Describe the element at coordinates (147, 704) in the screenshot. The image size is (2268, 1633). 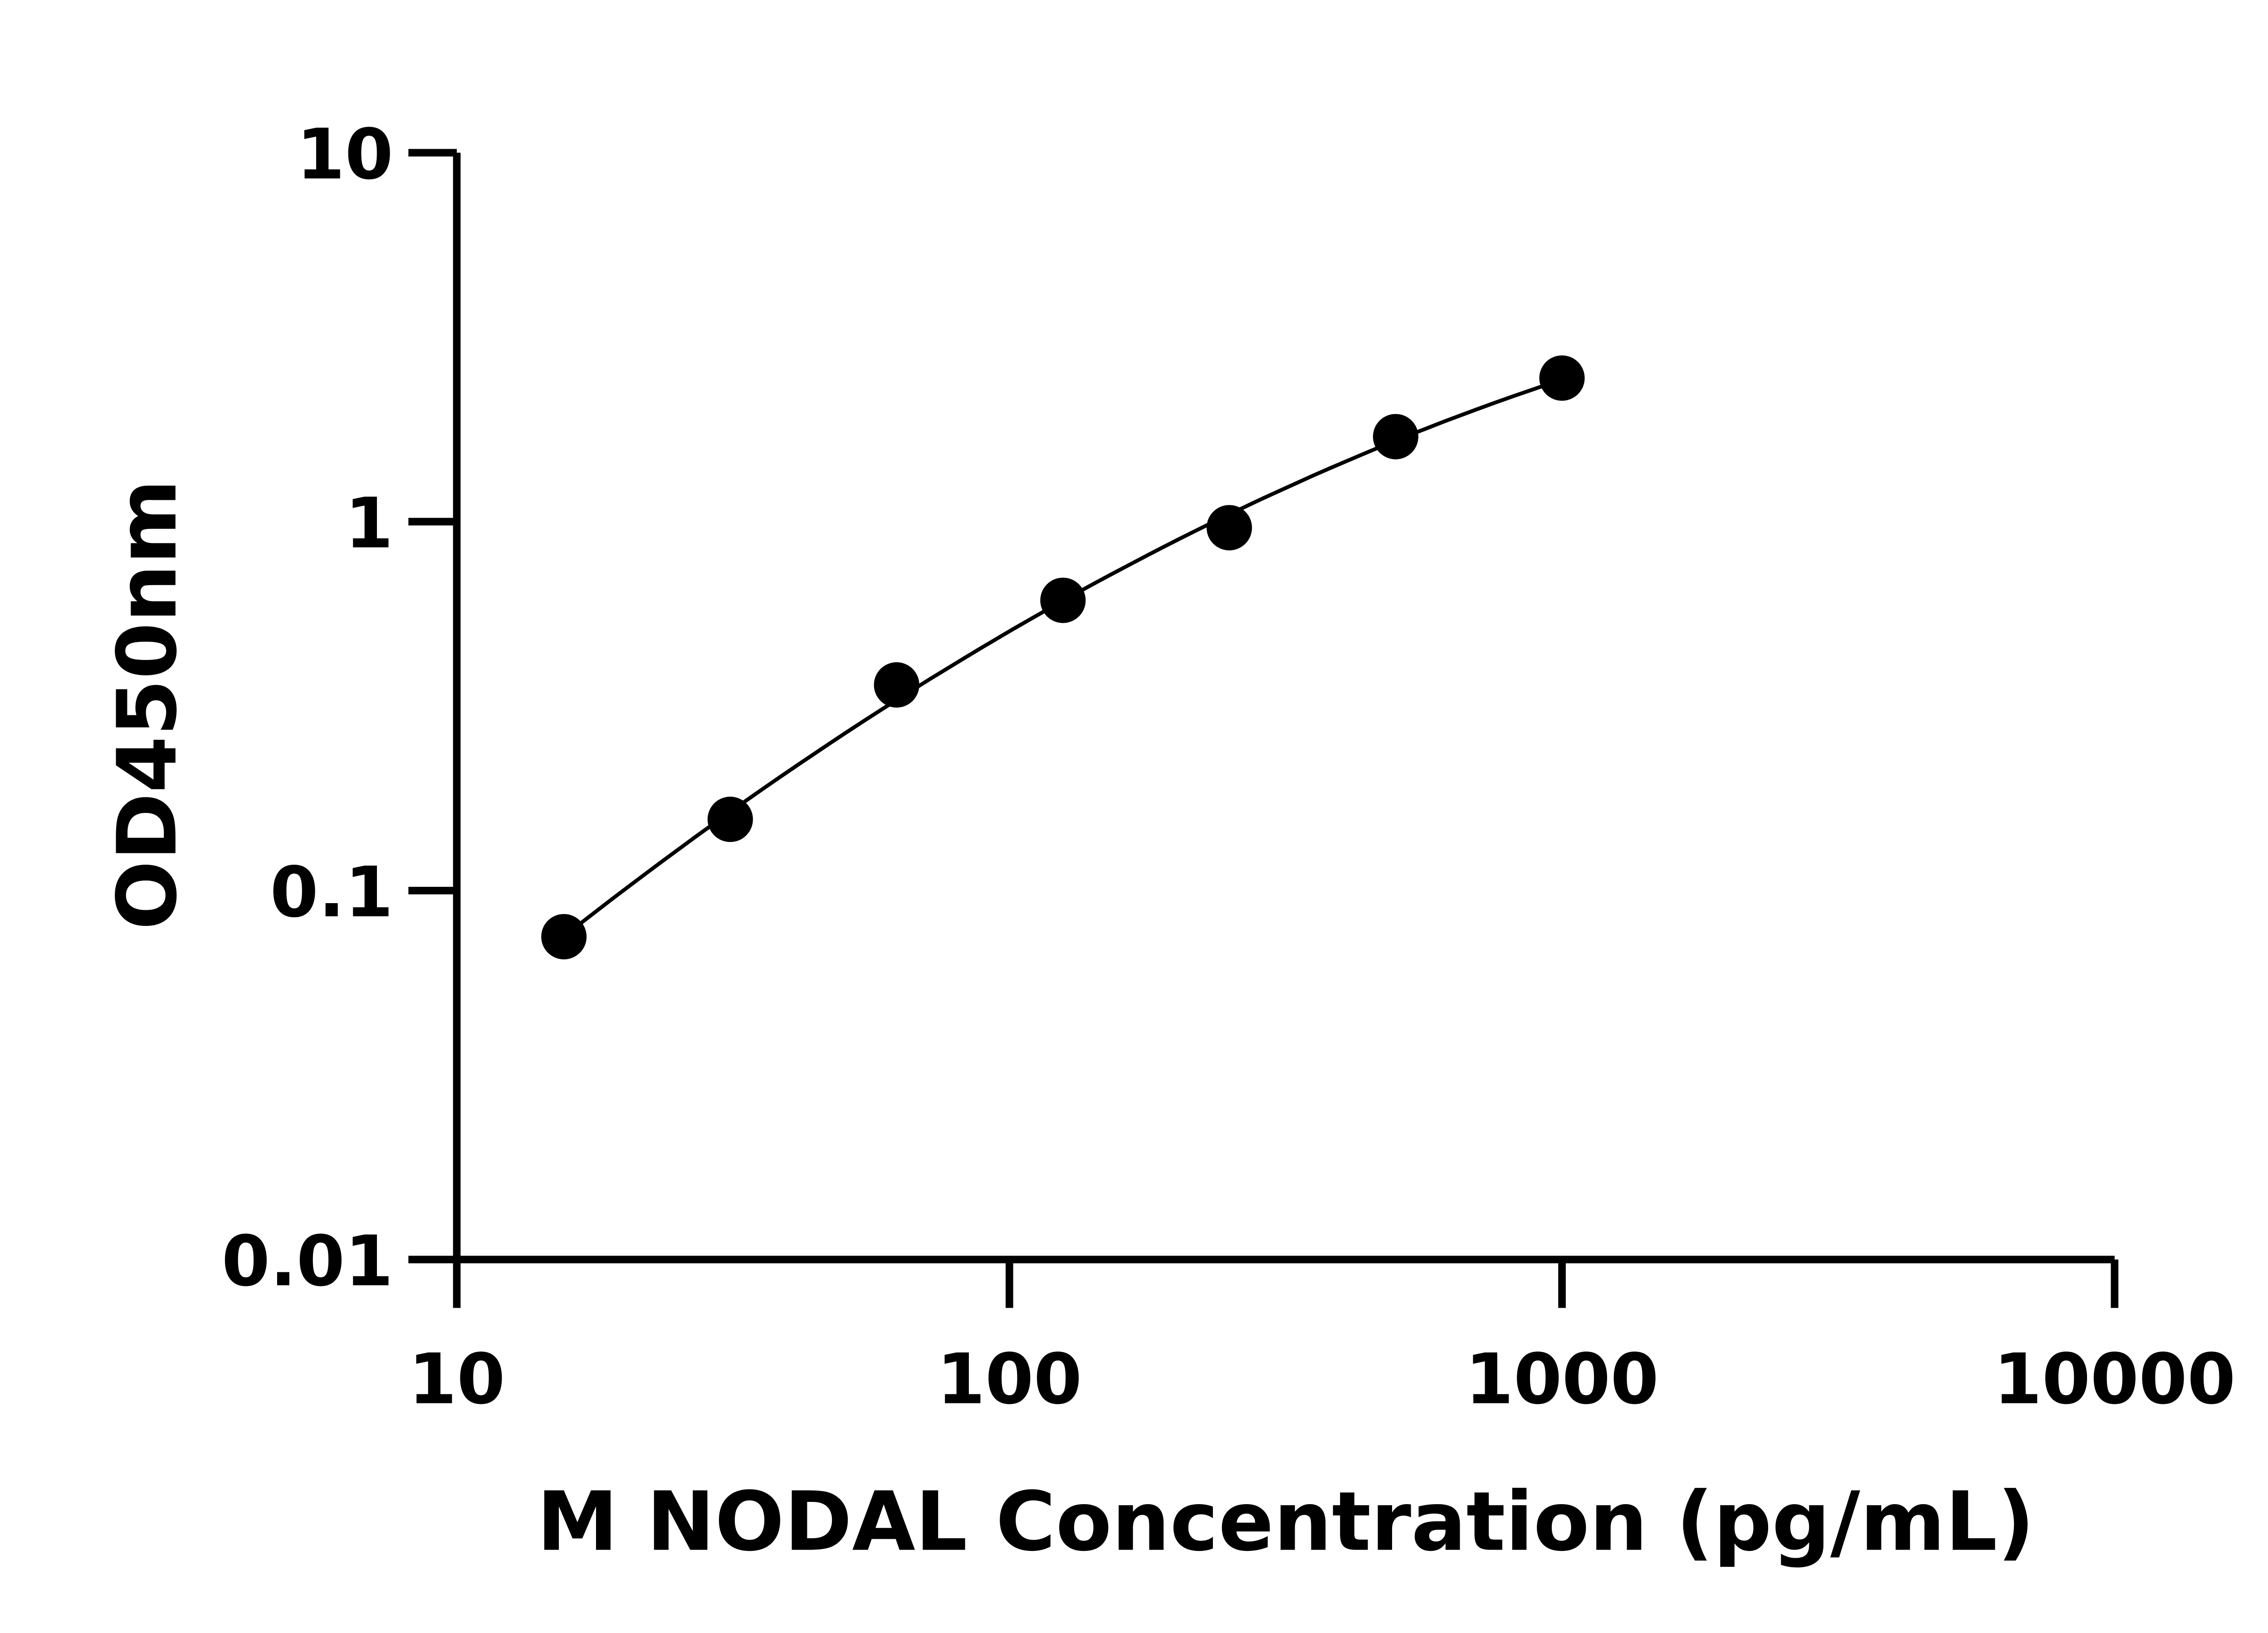
I see `y-axis-label: OD450nm` at that location.